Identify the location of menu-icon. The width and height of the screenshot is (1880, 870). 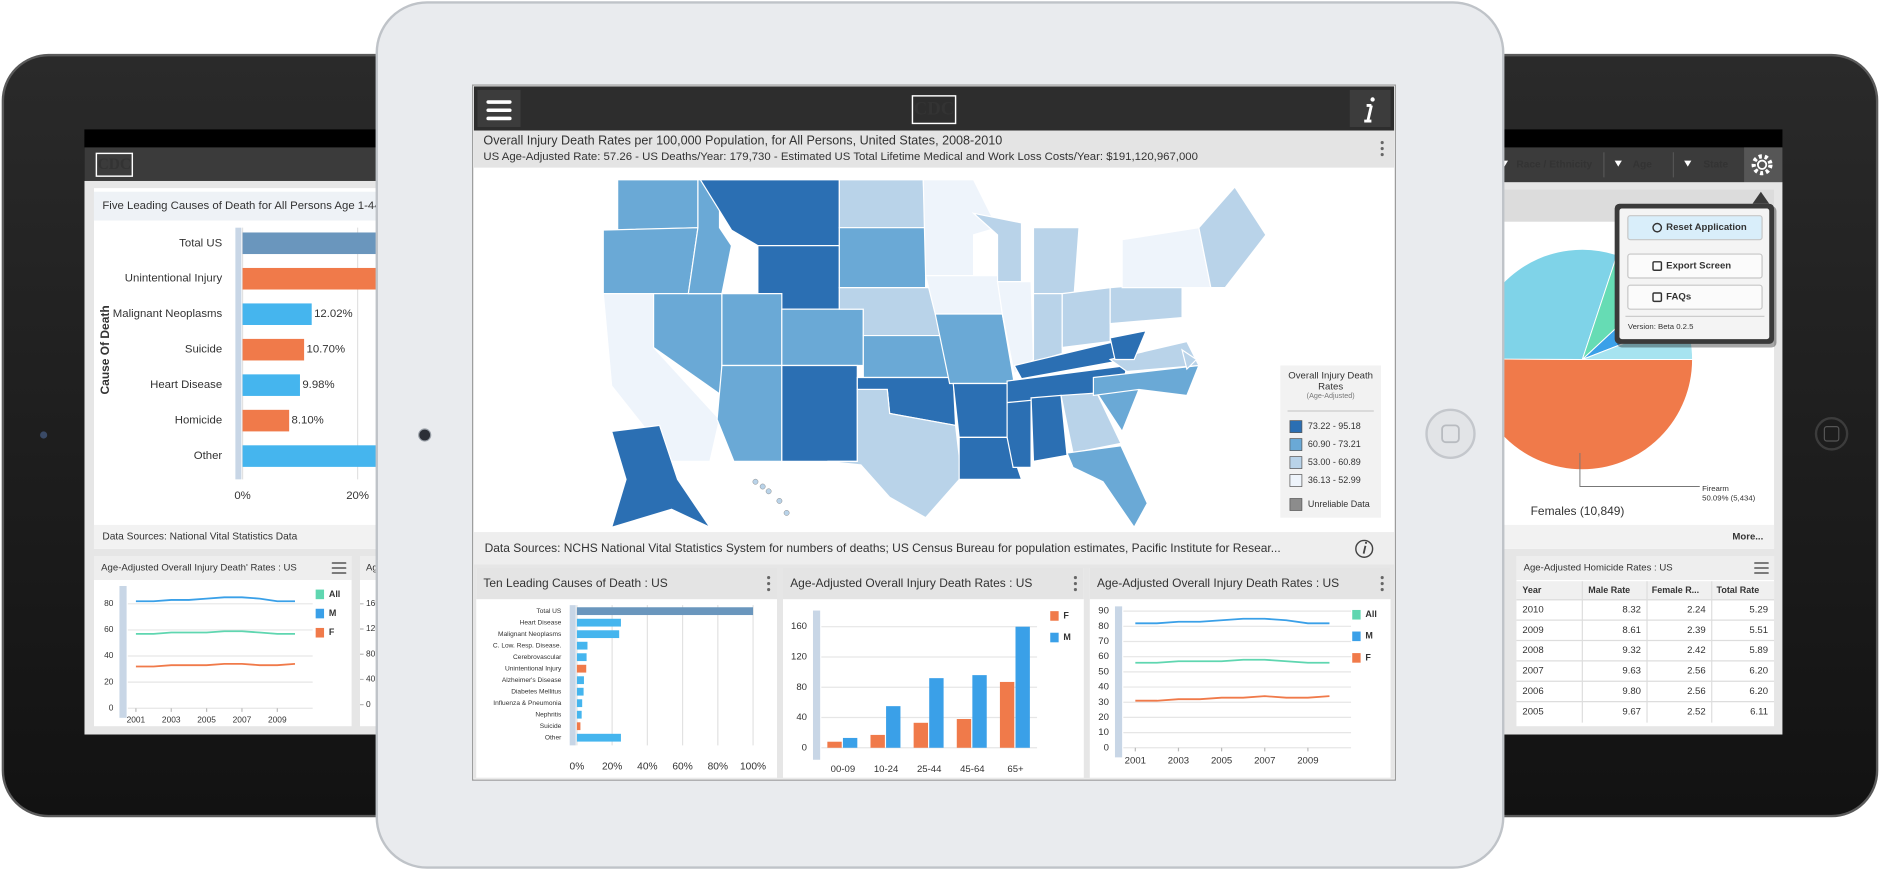
(1657, 297).